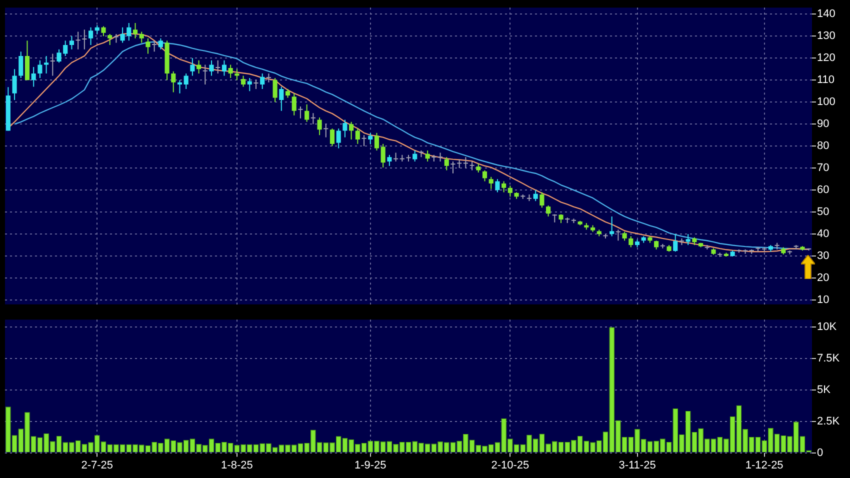 This screenshot has height=478, width=850. Describe the element at coordinates (510, 465) in the screenshot. I see `x-tick-label: 2-10-25` at that location.